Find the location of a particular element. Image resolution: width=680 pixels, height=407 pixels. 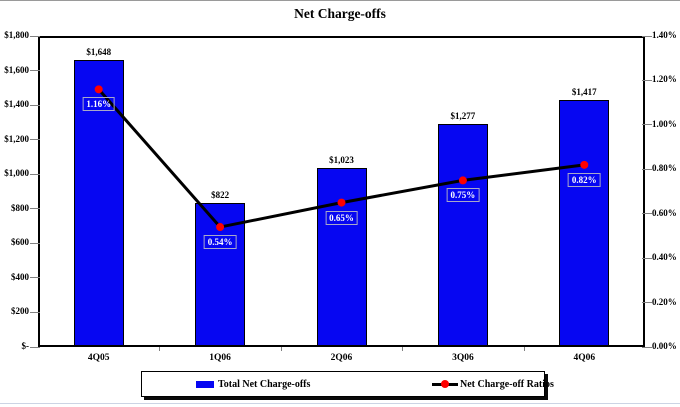

x-axis-label-2Q06: 2Q06 is located at coordinates (341, 358).